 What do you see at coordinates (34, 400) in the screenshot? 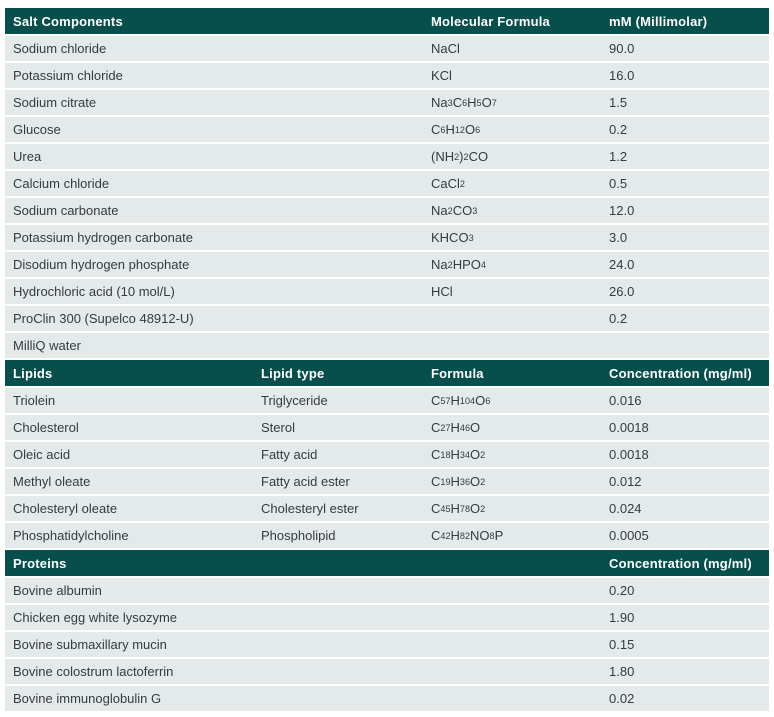
I see `component-name-cell: Triolein` at bounding box center [34, 400].